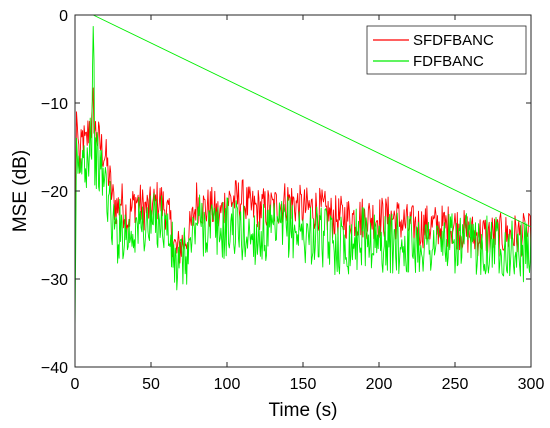 The height and width of the screenshot is (428, 550). I want to click on x-axis-title: Time (s), so click(303, 410).